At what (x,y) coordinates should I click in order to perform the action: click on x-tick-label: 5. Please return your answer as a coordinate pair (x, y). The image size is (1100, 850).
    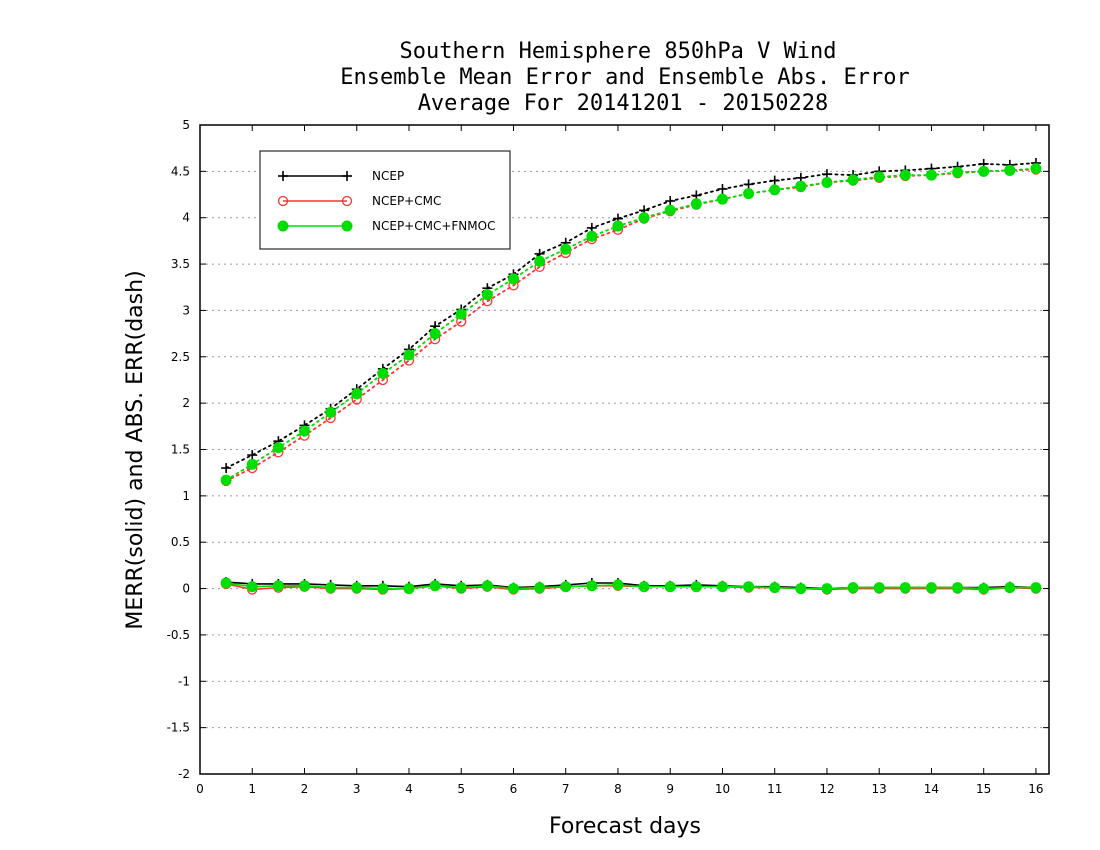
    Looking at the image, I should click on (461, 789).